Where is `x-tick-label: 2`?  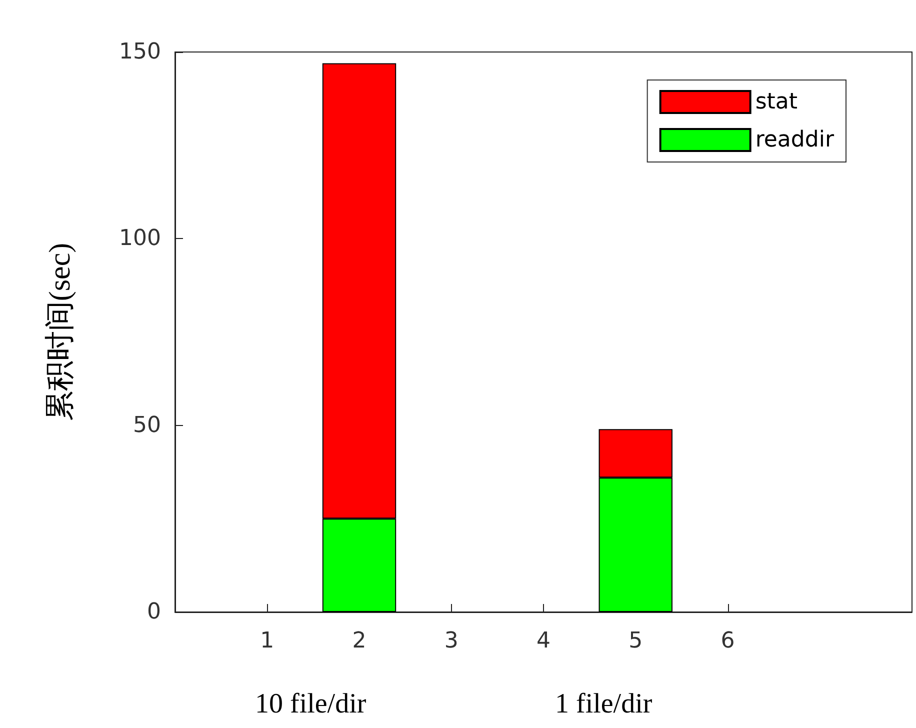 x-tick-label: 2 is located at coordinates (359, 641).